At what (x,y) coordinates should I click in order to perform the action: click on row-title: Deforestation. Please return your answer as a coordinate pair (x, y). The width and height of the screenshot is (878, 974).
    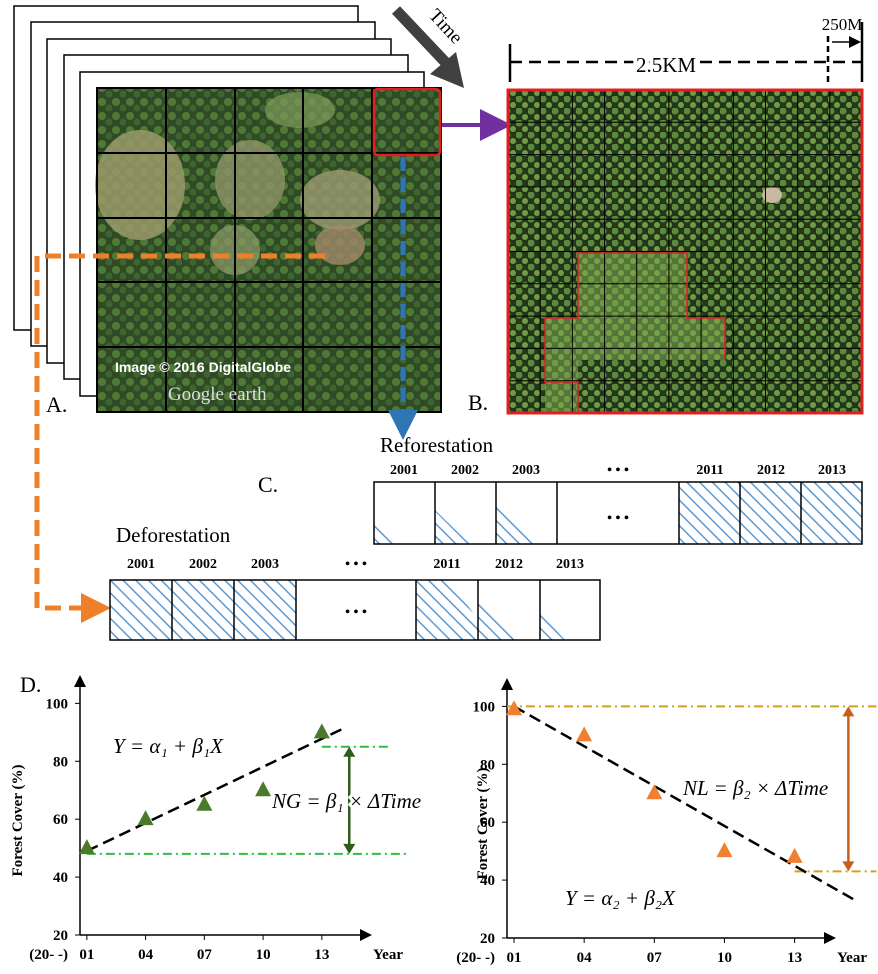
    Looking at the image, I should click on (173, 535).